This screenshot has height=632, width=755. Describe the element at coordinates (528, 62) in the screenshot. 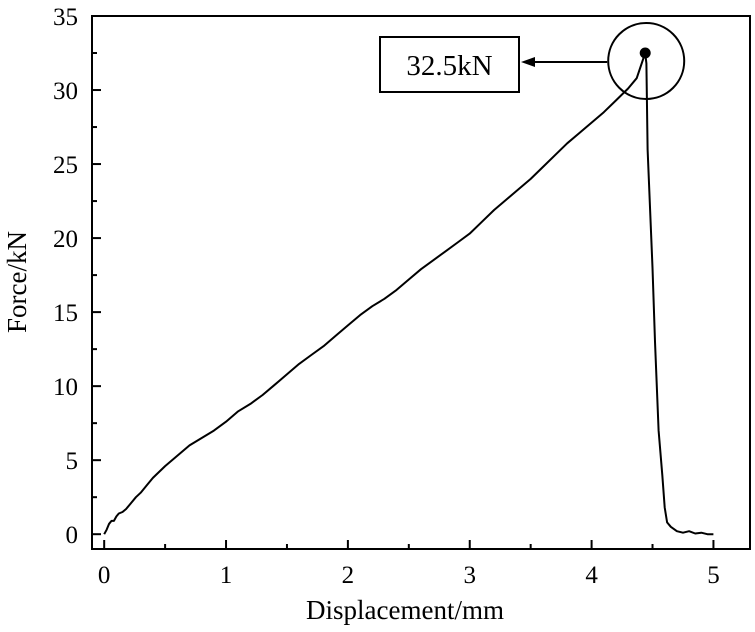

I see `peak-arrow-head` at that location.